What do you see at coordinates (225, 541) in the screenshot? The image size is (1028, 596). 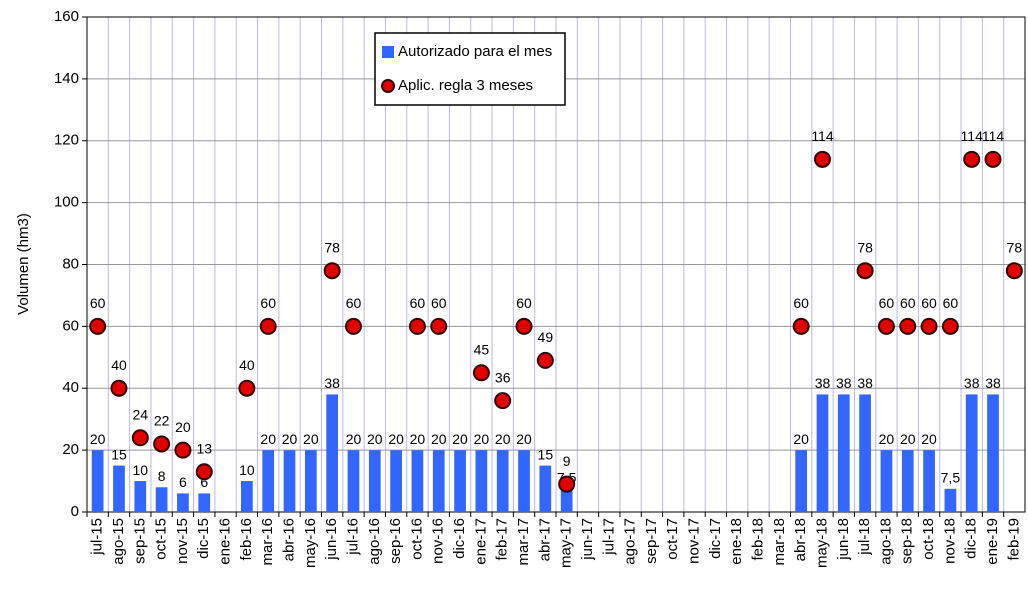 I see `x-tick-label: ene-16` at bounding box center [225, 541].